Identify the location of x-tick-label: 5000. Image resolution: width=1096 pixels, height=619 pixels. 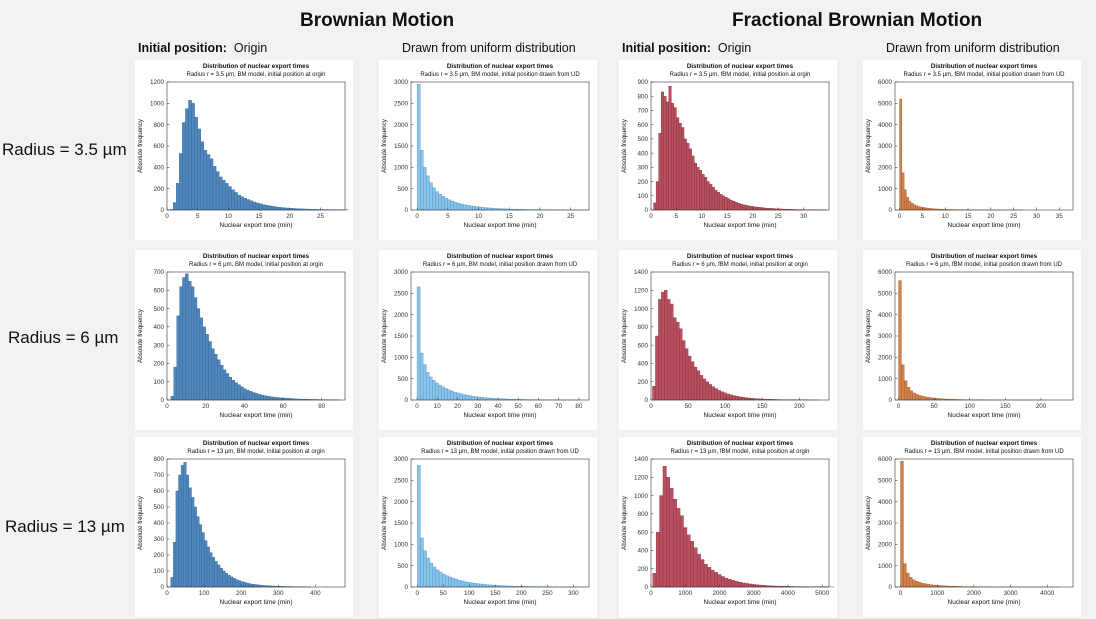
(822, 593).